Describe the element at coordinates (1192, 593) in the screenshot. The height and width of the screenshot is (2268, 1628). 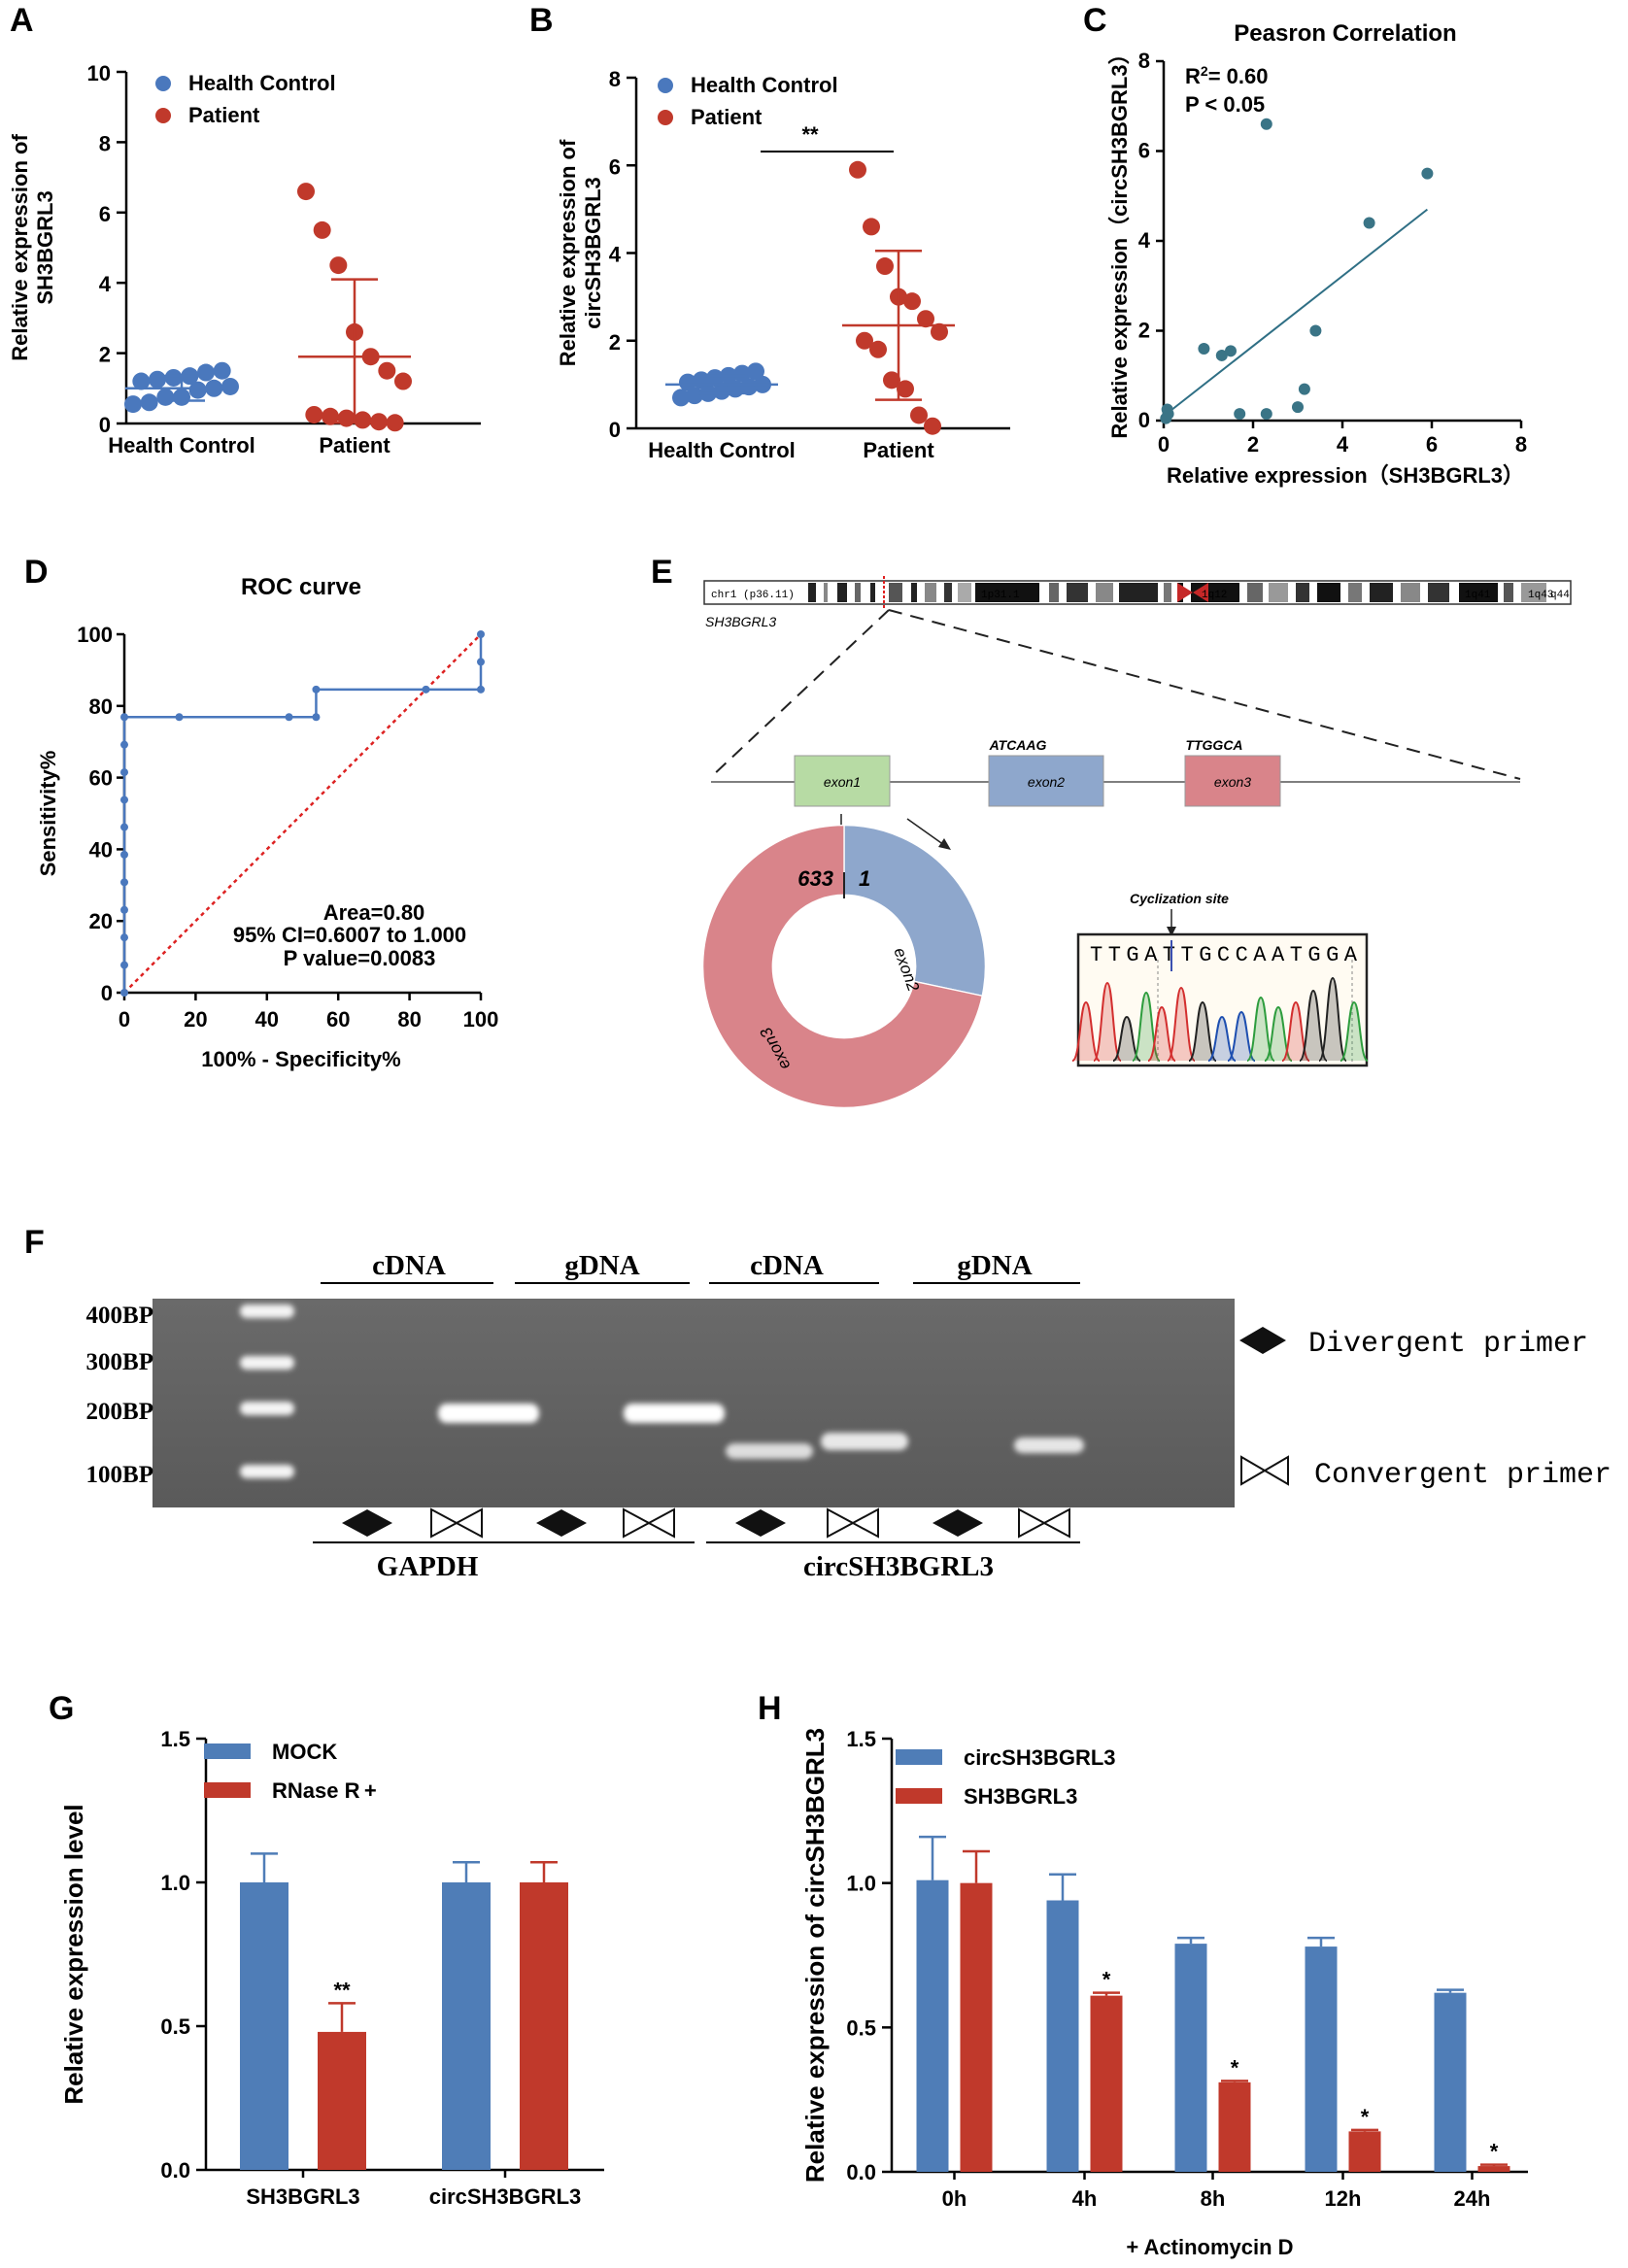
I see `centromere` at that location.